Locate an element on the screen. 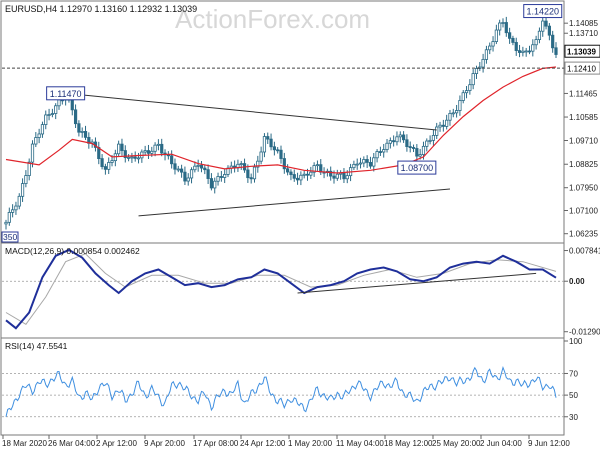 Image resolution: width=600 pixels, height=450 pixels. price-axis-label: 1.13710 is located at coordinates (583, 33).